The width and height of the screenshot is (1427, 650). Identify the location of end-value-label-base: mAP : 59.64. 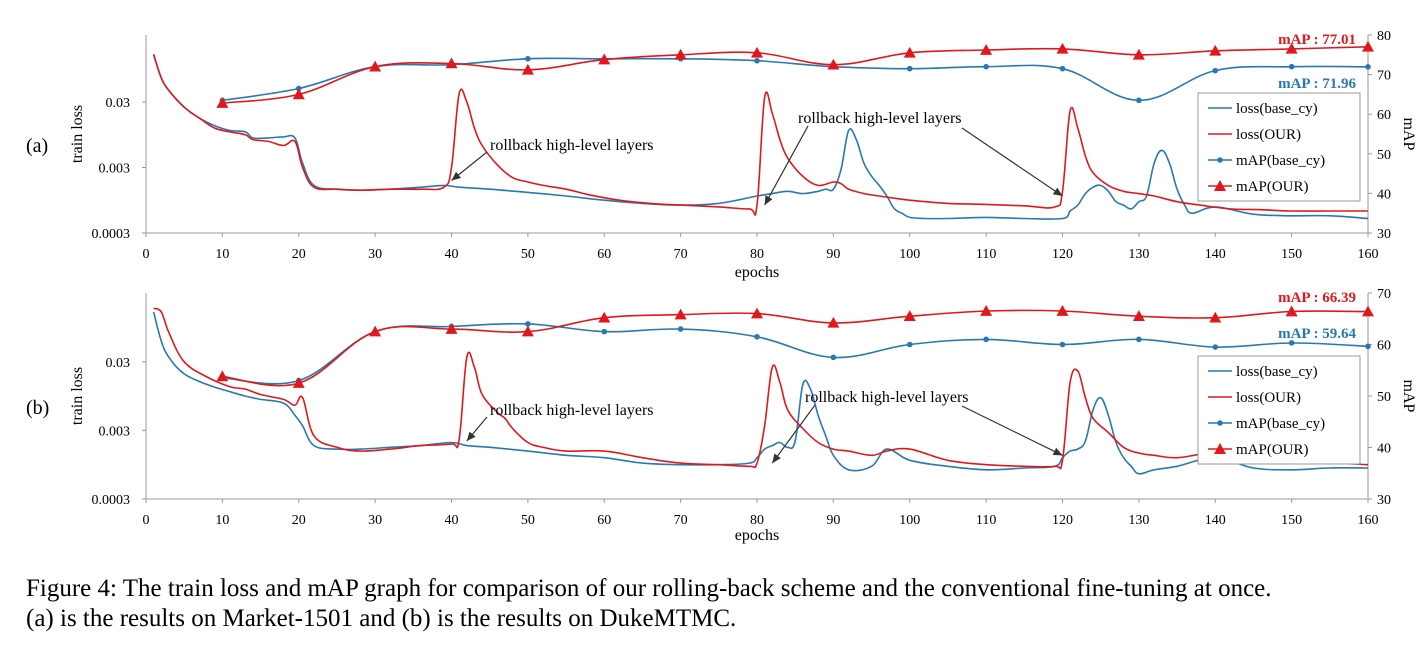
(1317, 334).